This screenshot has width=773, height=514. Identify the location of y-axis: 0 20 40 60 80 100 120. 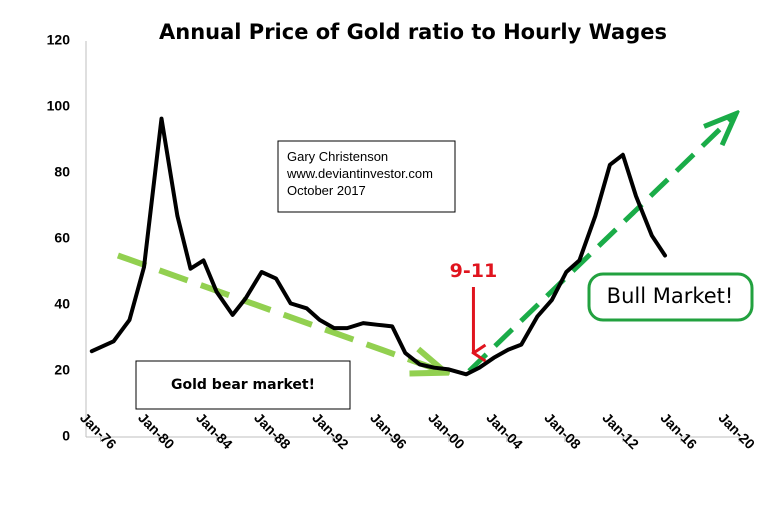
(67, 238).